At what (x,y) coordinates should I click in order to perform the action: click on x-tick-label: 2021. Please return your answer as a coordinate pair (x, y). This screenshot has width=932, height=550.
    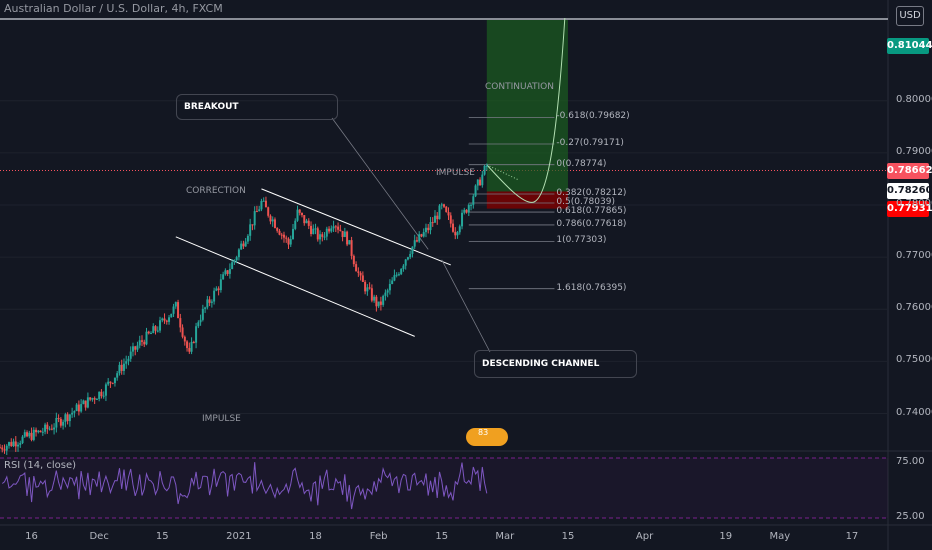
    Looking at the image, I should click on (239, 536).